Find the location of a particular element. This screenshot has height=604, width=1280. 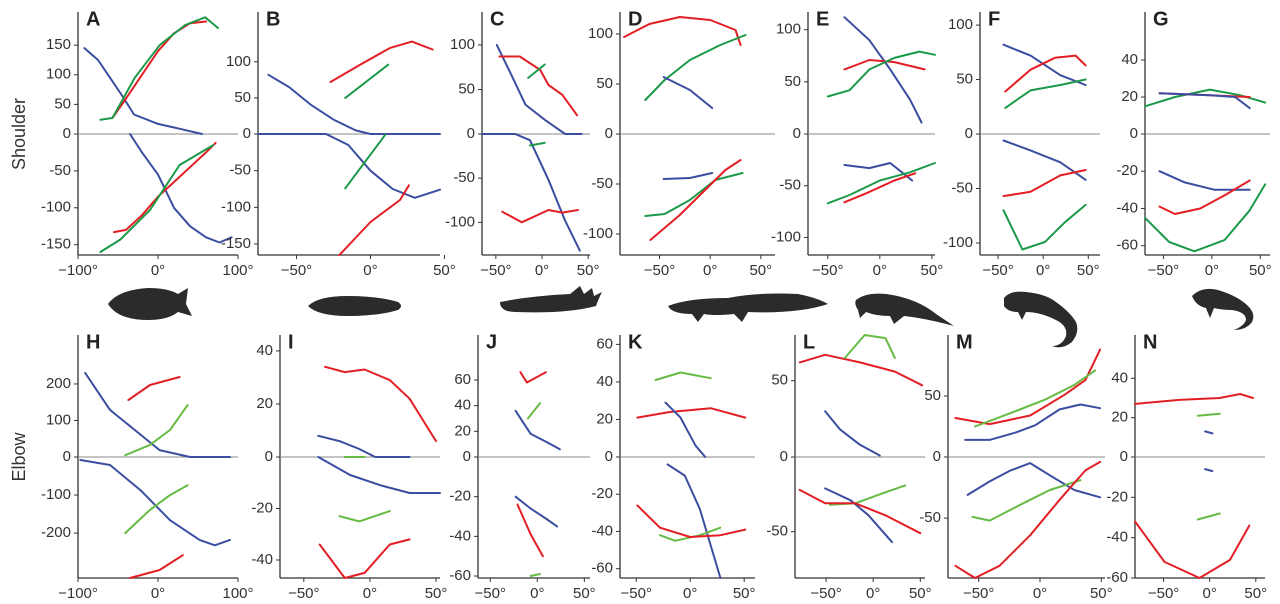

y-tick-label: -200 is located at coordinates (56, 532).